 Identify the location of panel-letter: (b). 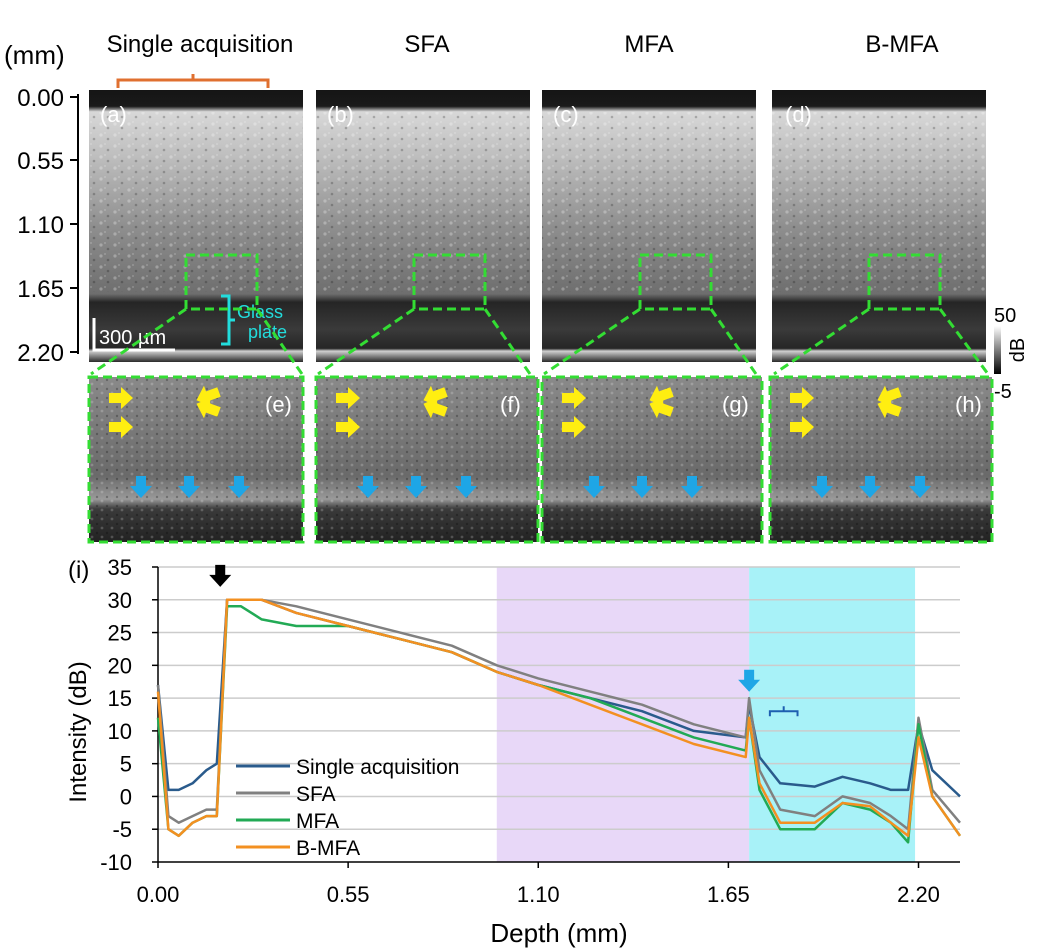
(340, 114).